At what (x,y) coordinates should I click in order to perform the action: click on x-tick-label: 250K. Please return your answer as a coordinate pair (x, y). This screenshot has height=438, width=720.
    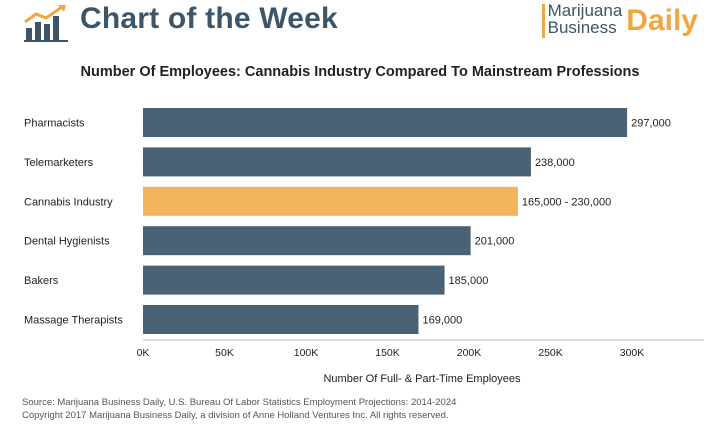
    Looking at the image, I should click on (550, 353).